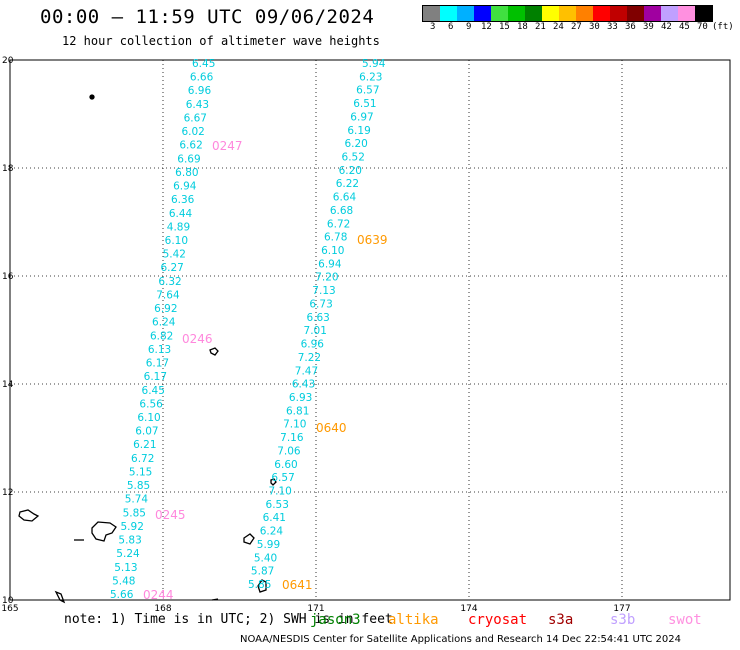 This screenshot has height=650, width=740. Describe the element at coordinates (330, 264) in the screenshot. I see `wave-height-value: 6.94` at that location.